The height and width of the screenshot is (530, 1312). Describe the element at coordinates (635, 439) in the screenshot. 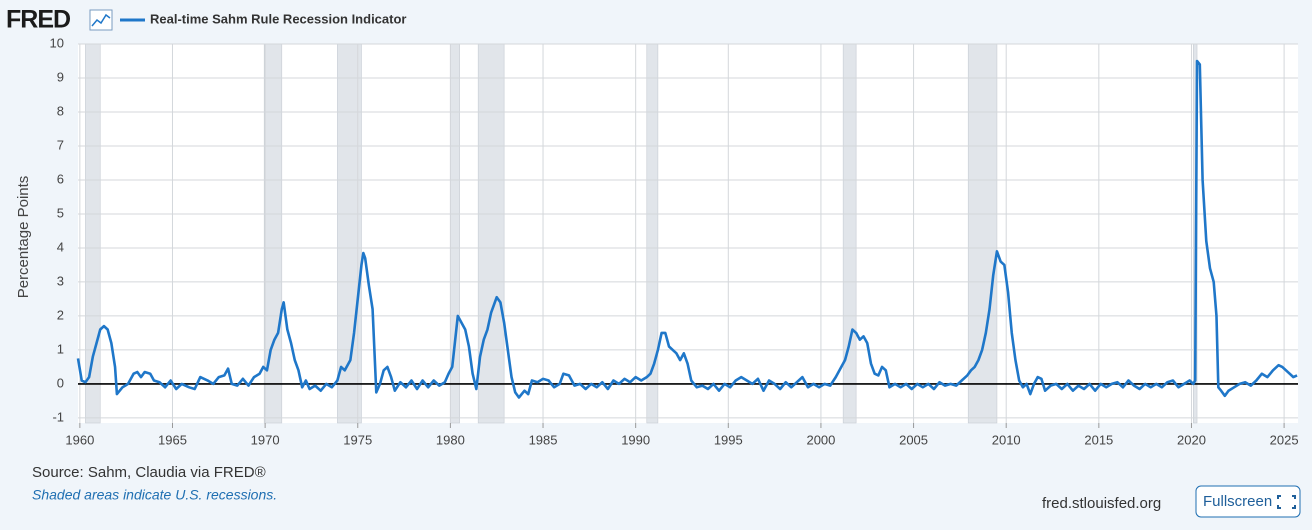

I see `x-tick-label: 1990` at that location.